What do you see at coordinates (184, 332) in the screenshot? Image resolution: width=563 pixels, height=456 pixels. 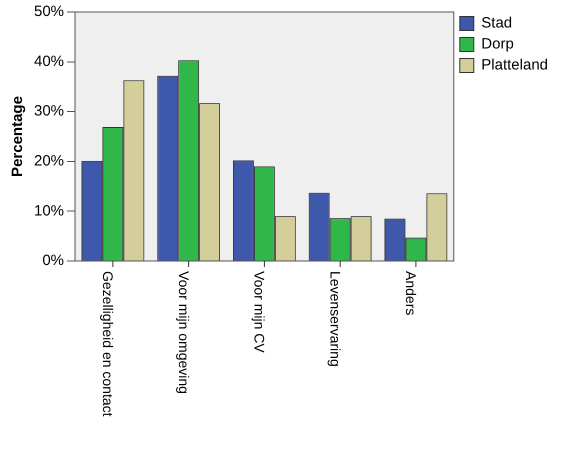 I see `x-tick-label: Voor mijn omgeving` at bounding box center [184, 332].